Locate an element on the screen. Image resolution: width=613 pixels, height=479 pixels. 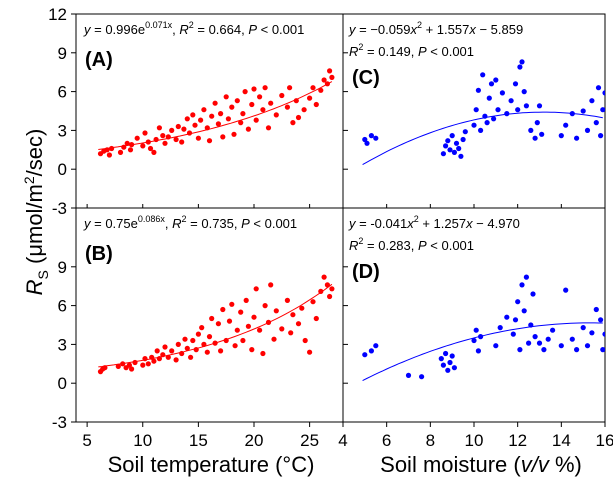
equation-text: y = 0.996e0.071x, R2 = 0.664, P < 0.001 is located at coordinates (193, 28).